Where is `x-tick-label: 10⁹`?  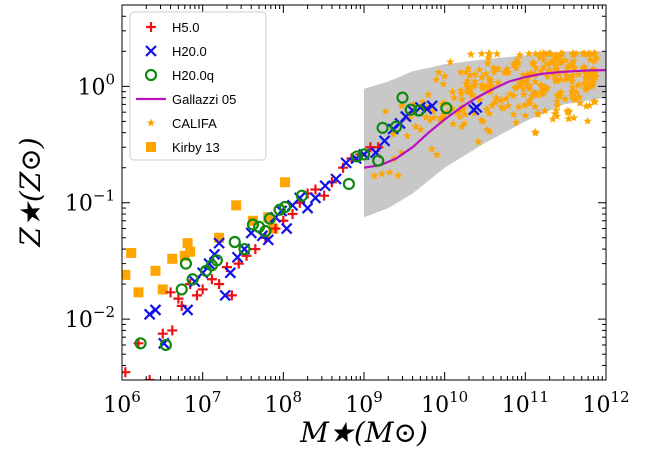
x-tick-label: 10⁹ is located at coordinates (364, 403).